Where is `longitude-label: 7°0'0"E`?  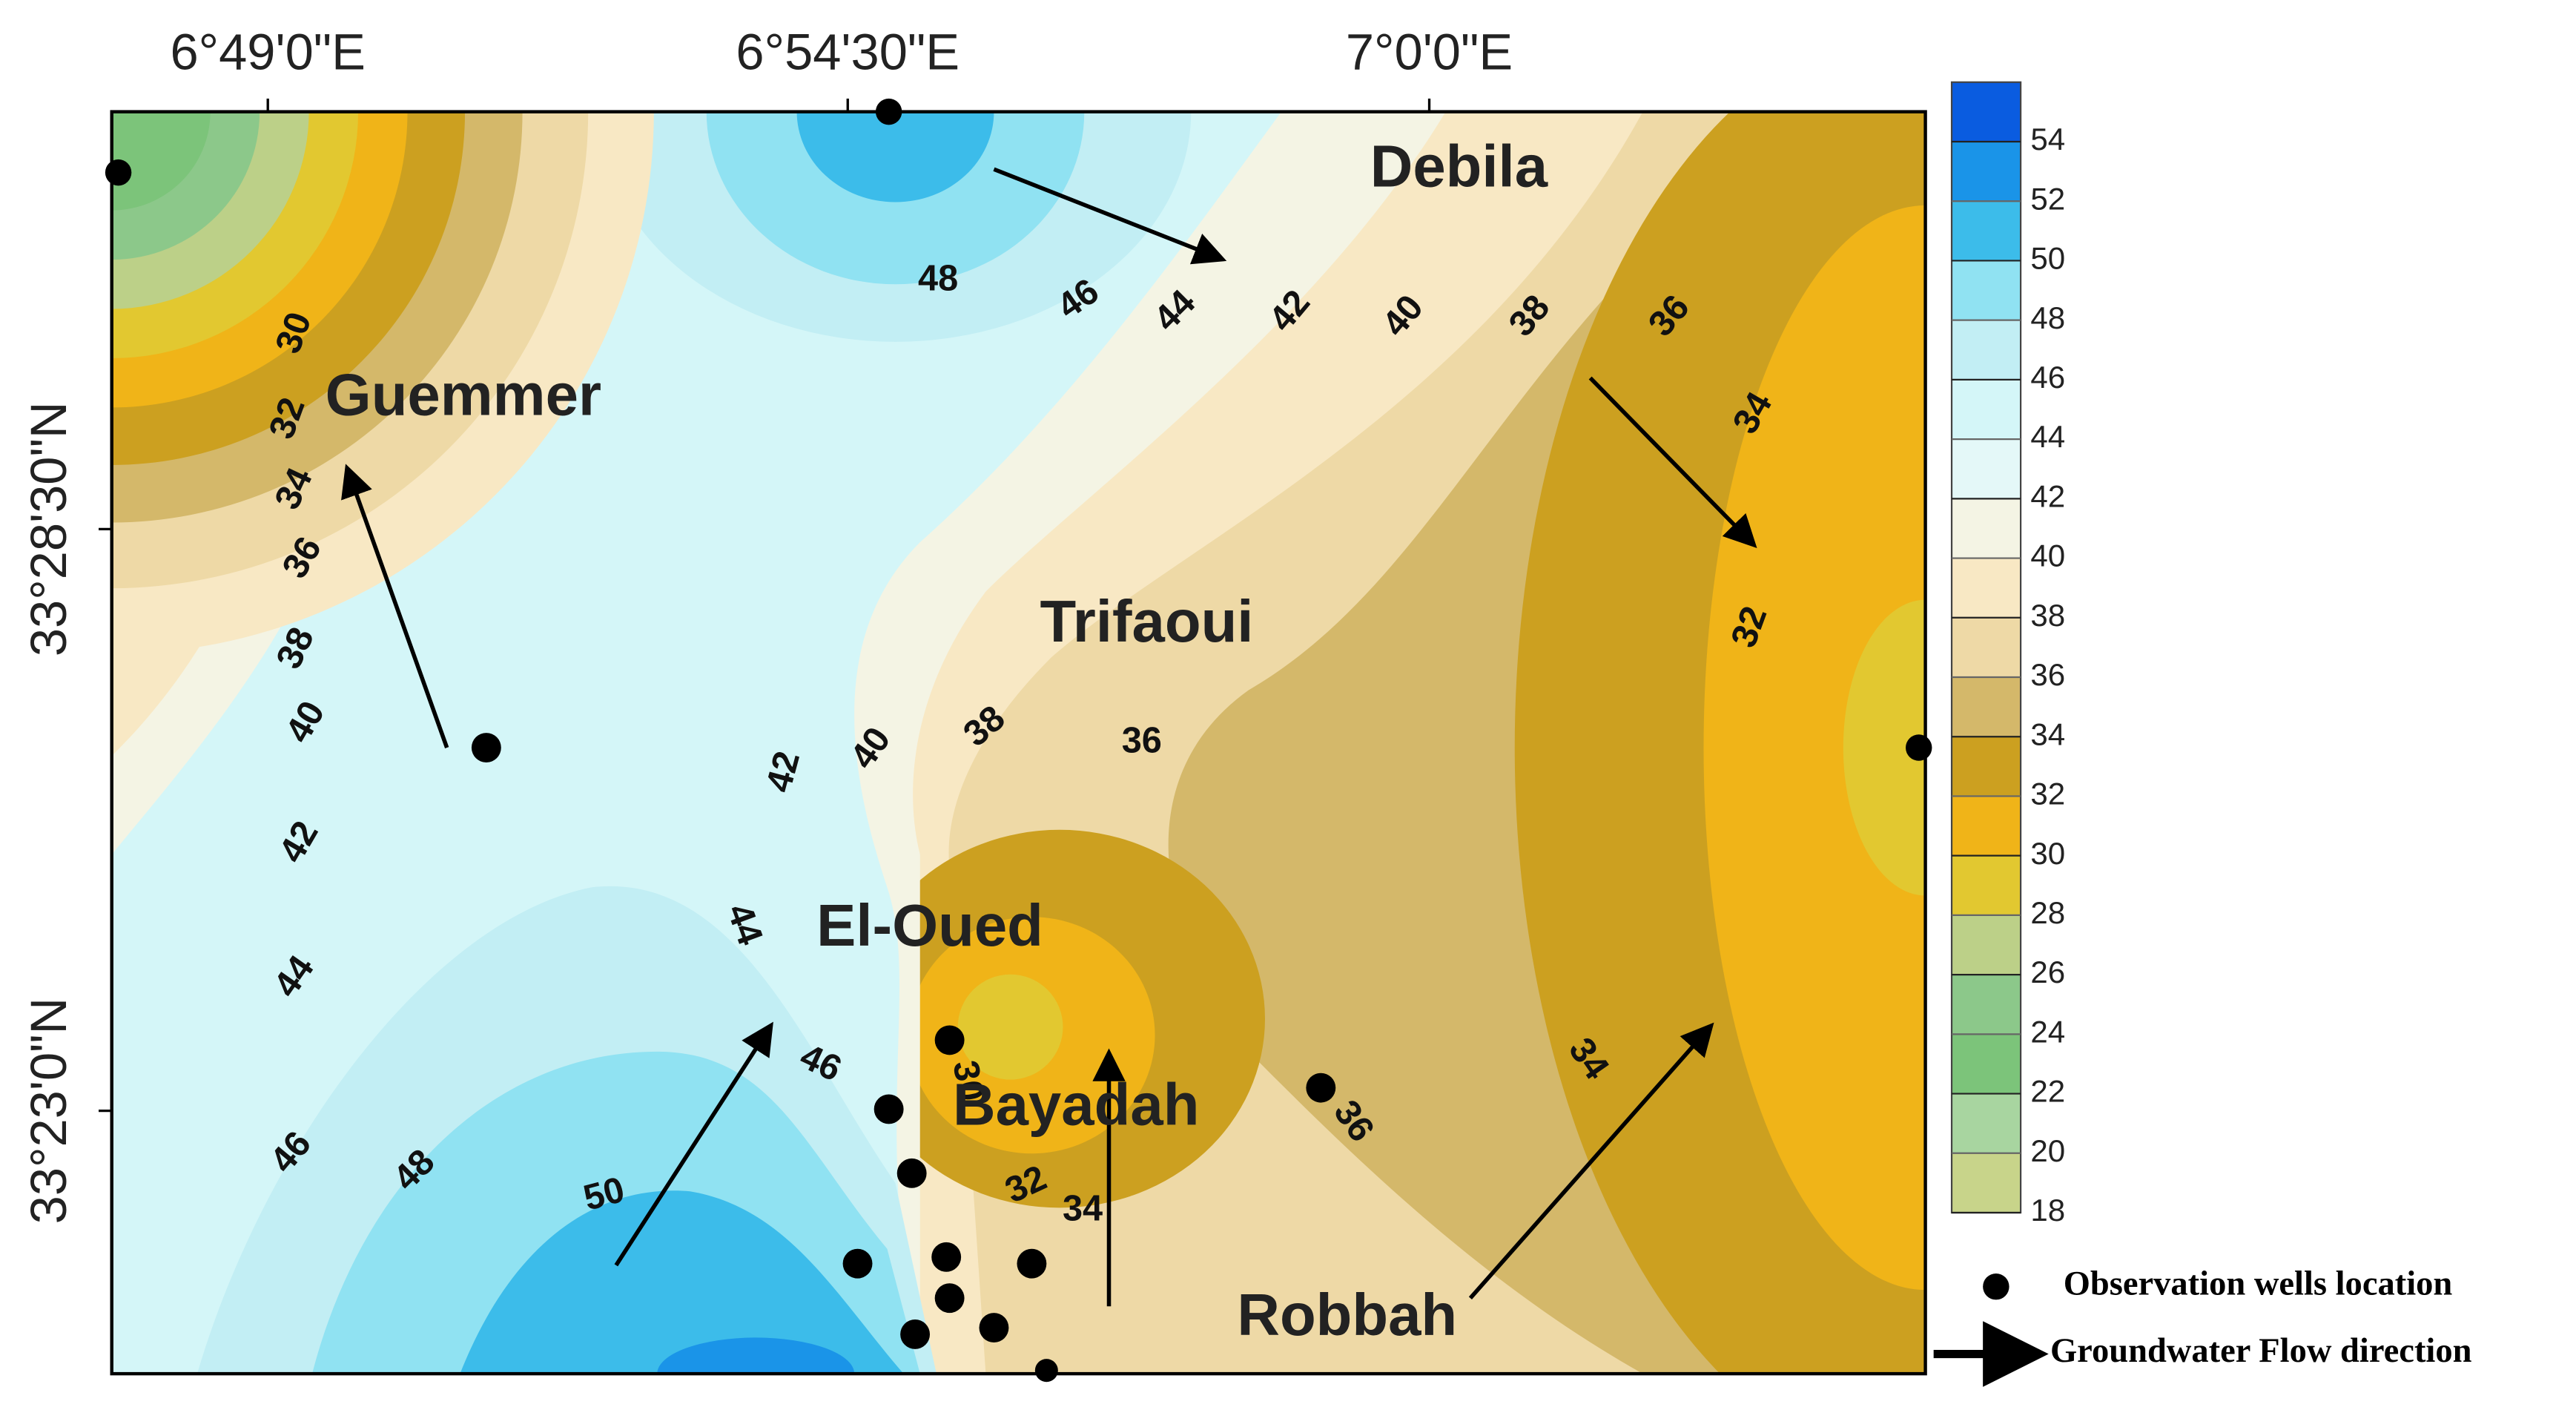
longitude-label: 7°0'0"E is located at coordinates (1429, 51).